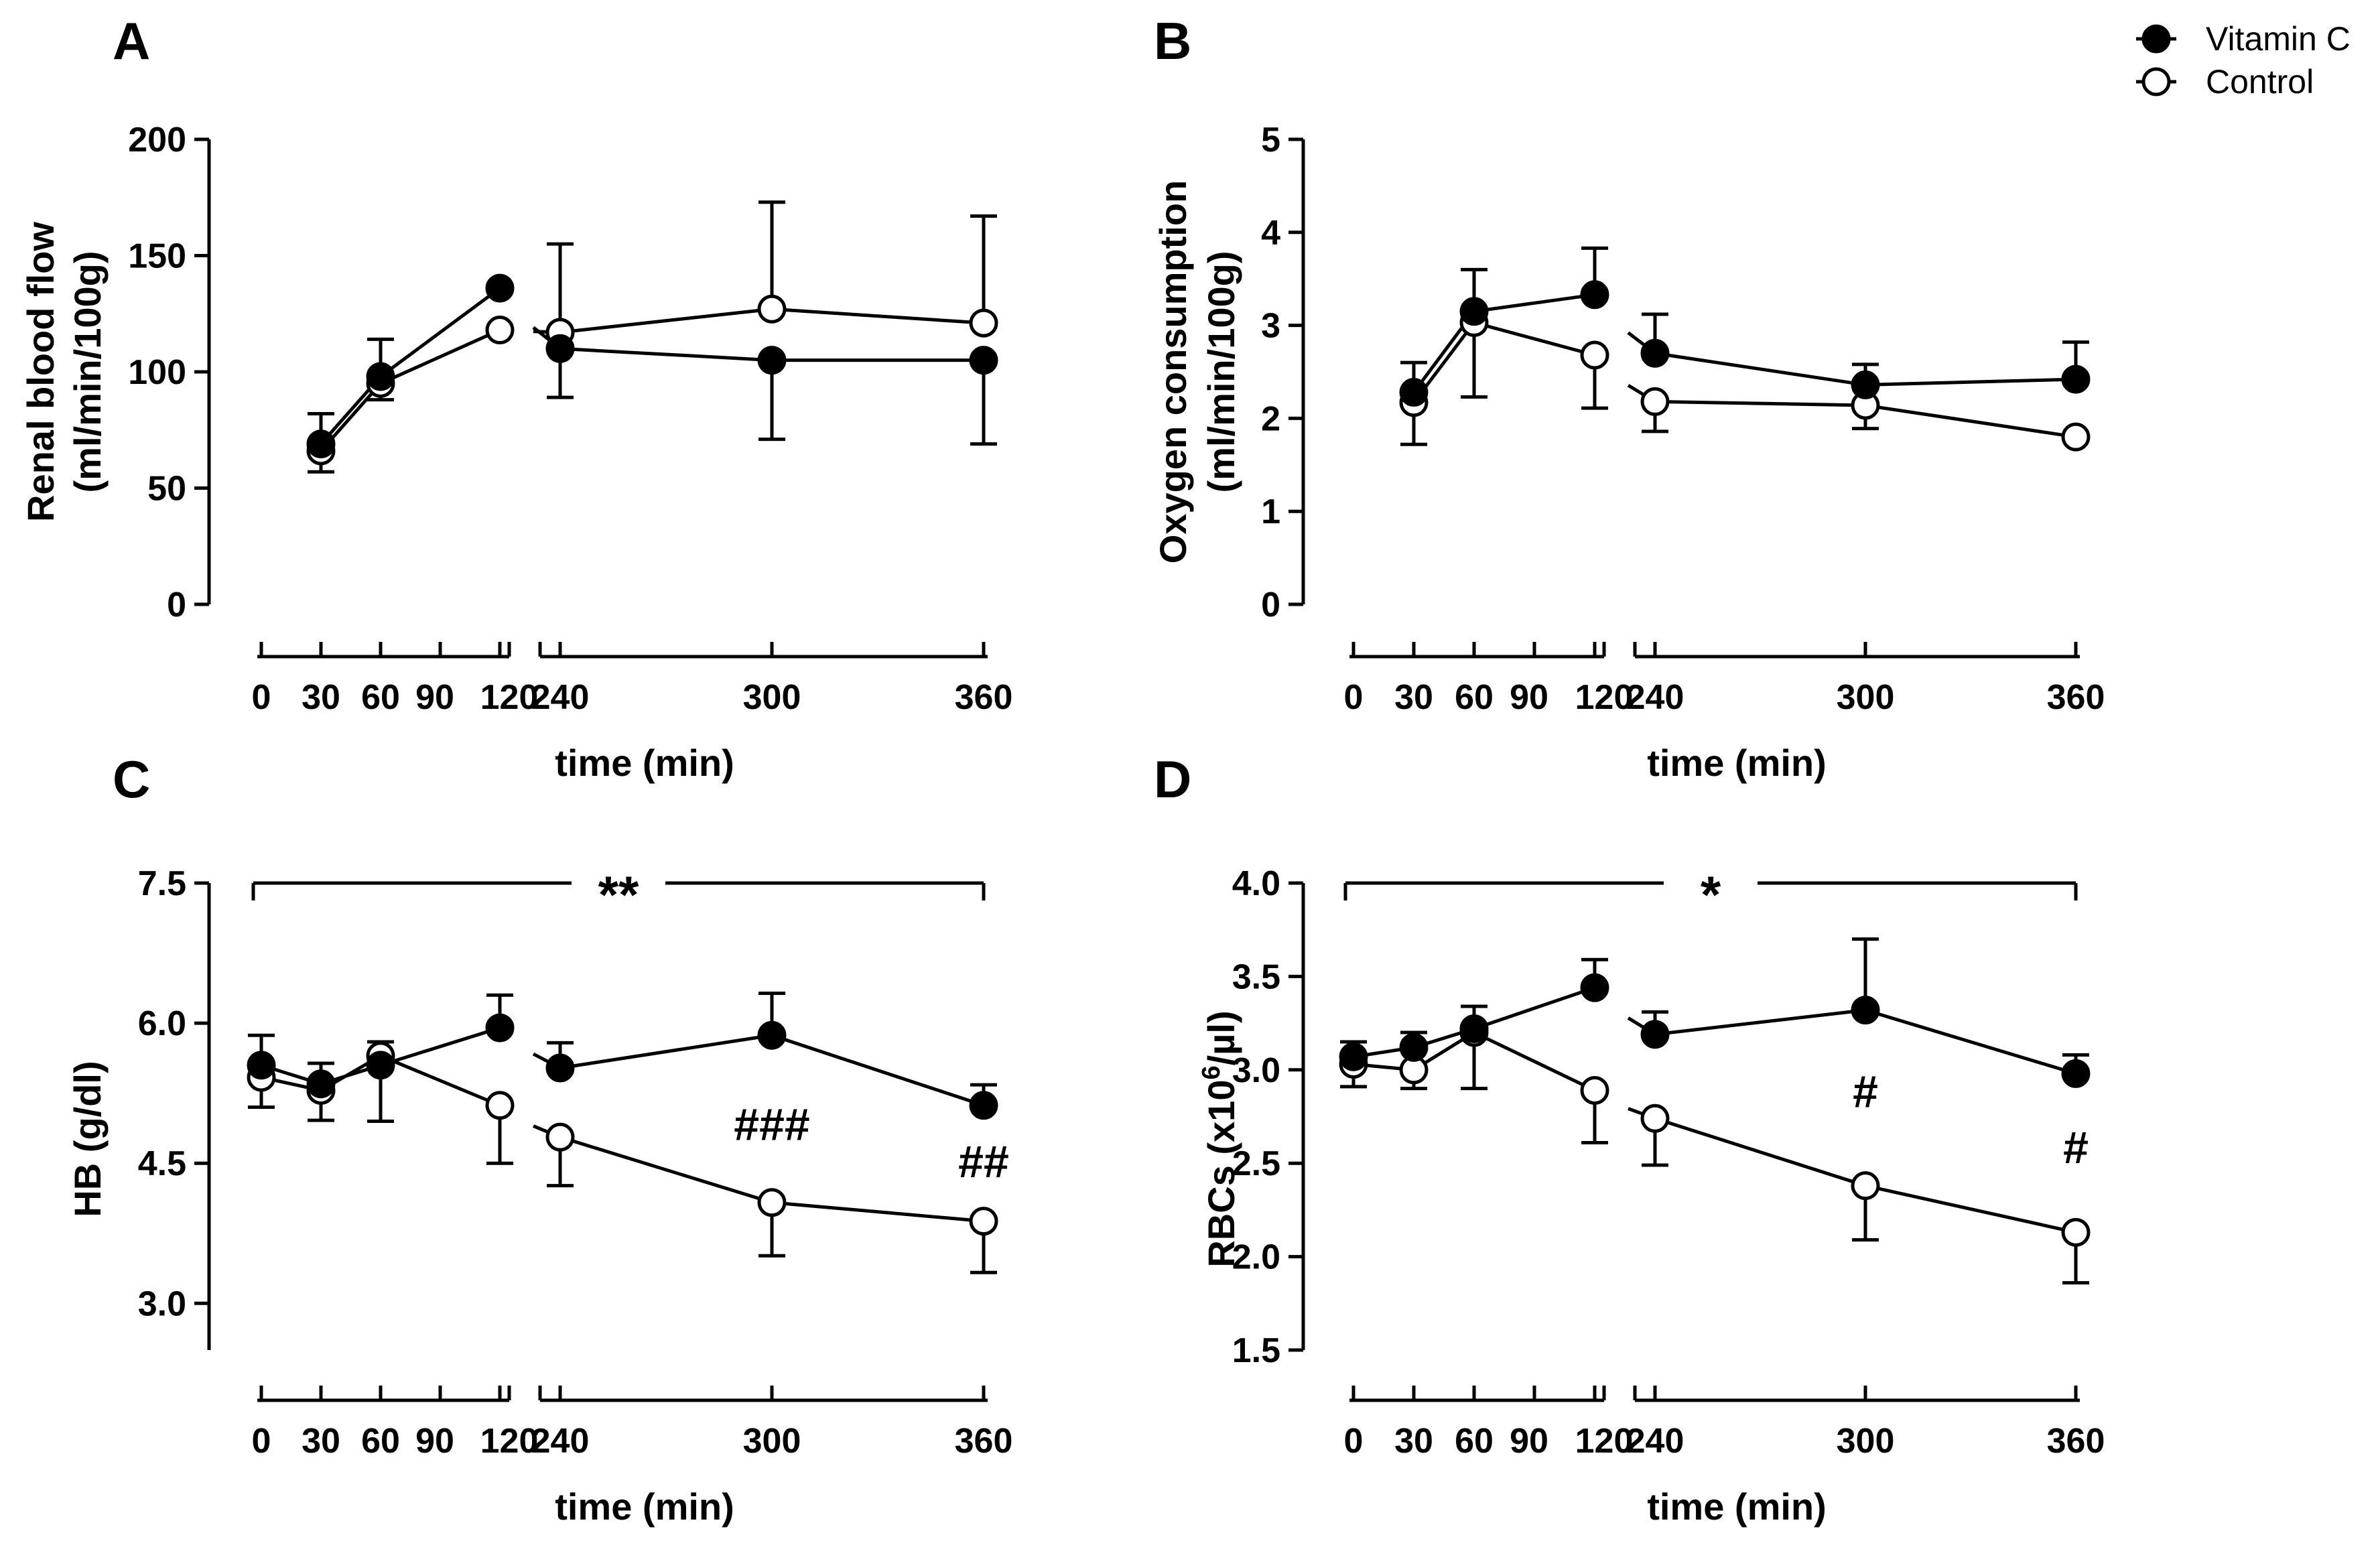 Image resolution: width=2380 pixels, height=1541 pixels. Describe the element at coordinates (157, 373) in the screenshot. I see `panel-a-y-tick-label: 100` at that location.